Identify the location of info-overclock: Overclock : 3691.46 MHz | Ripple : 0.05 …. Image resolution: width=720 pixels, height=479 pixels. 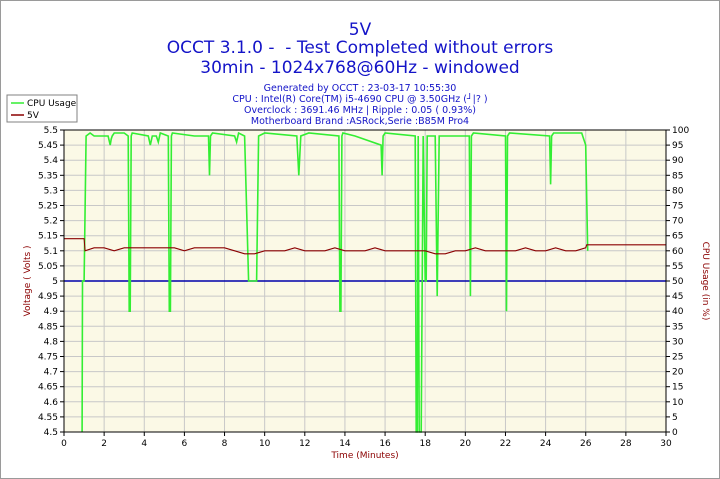
(360, 110).